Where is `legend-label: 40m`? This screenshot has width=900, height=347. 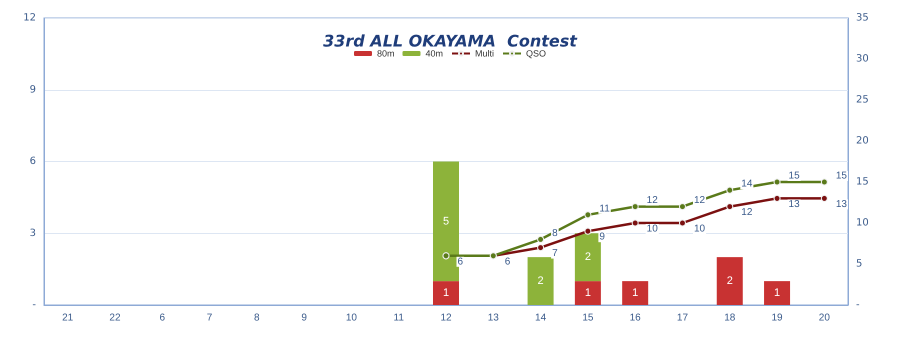
legend-label: 40m is located at coordinates (434, 53).